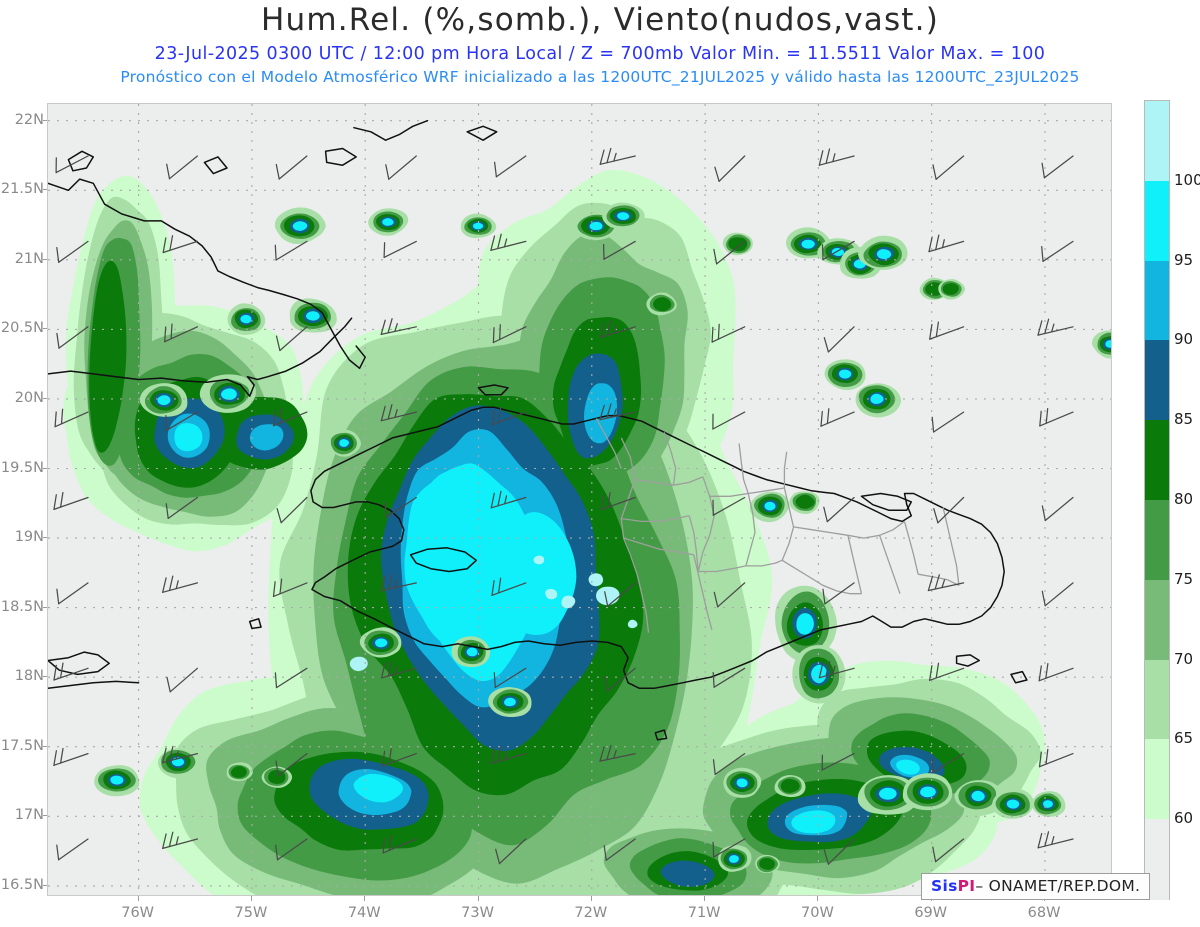 This screenshot has width=1200, height=927. What do you see at coordinates (391, 130) in the screenshot?
I see `coastline-bahamas-s` at bounding box center [391, 130].